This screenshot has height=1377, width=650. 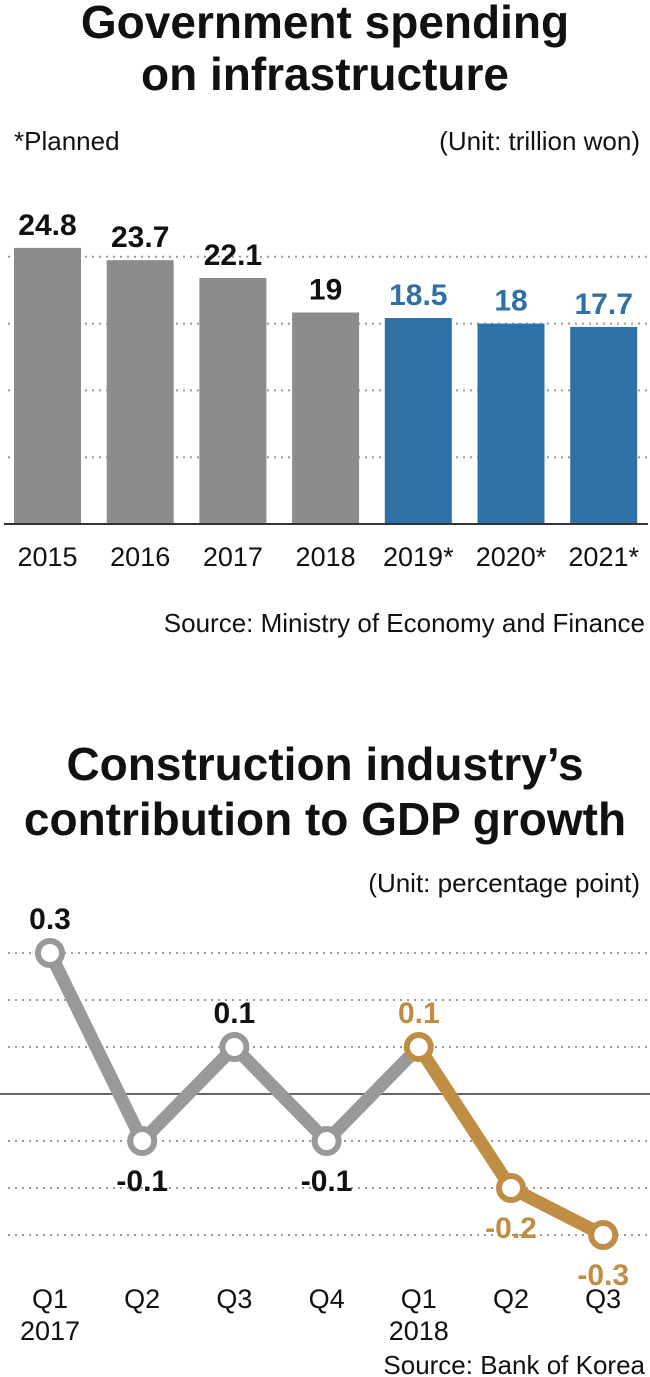 What do you see at coordinates (233, 557) in the screenshot?
I see `bar-category-label: 2017` at bounding box center [233, 557].